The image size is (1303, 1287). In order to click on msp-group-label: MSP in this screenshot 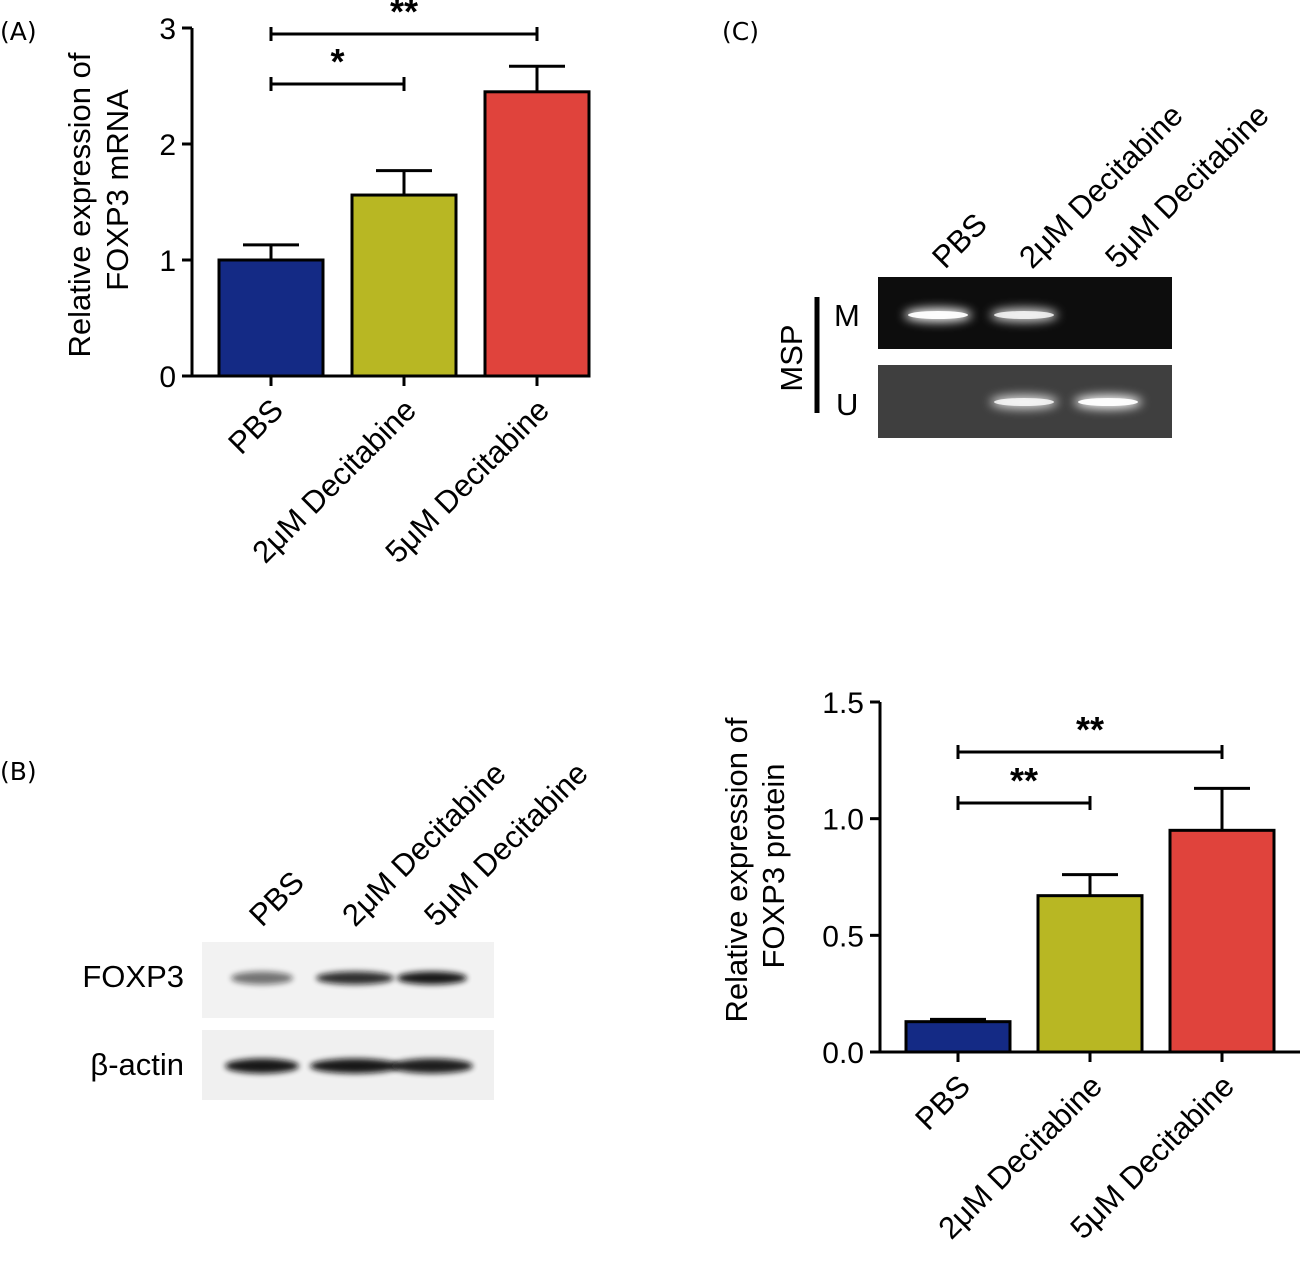, I will do `click(791, 357)`.